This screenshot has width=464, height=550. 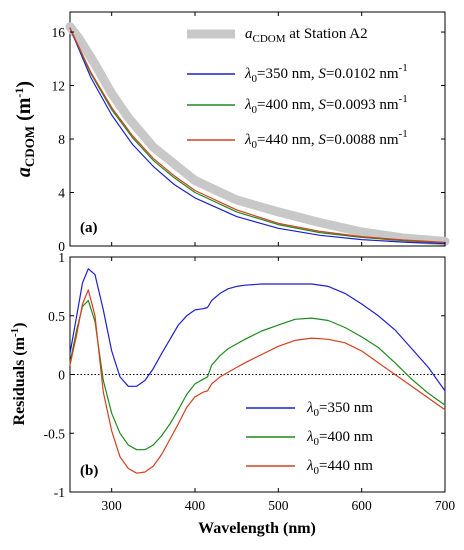 I want to click on legend-entry-2: λ0=400 nm, so click(x=339, y=438).